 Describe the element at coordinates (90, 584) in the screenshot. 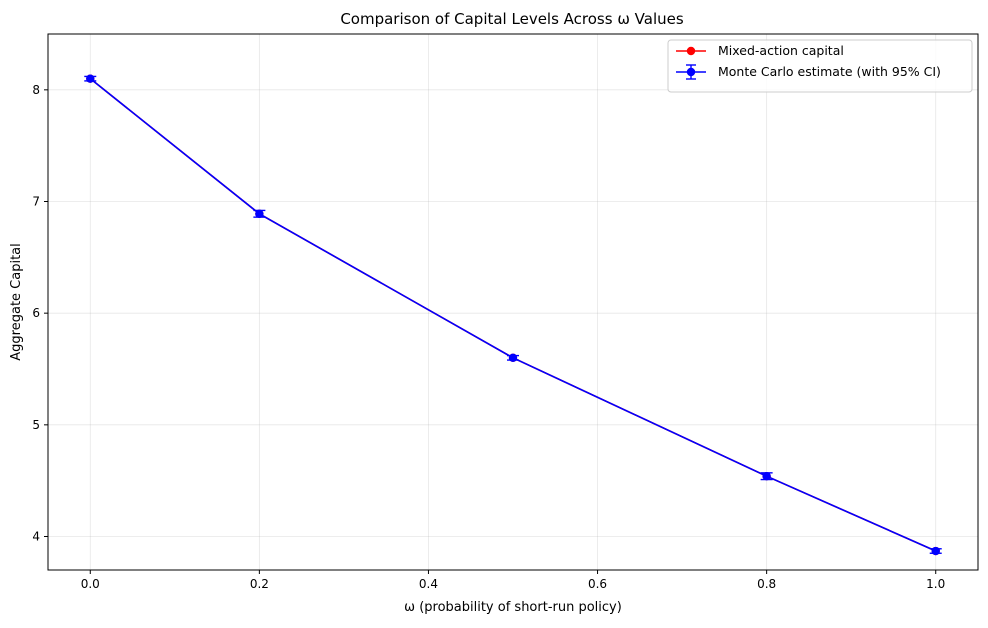

I see `x-tick-label: 0.0` at that location.